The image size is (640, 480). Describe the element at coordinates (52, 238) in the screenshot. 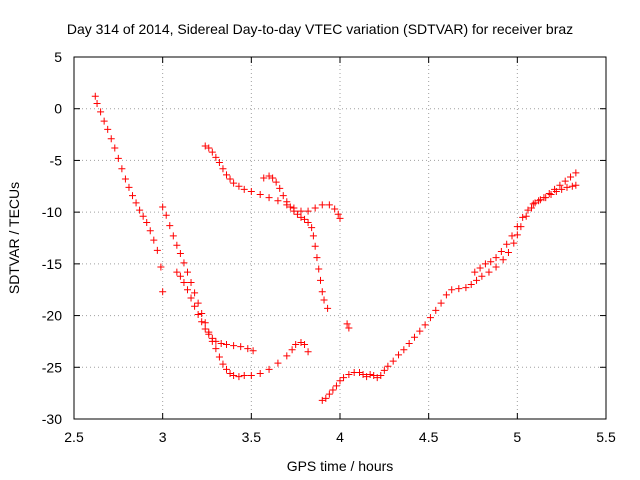

I see `y-tick-labels: 5 0 -5 -10 -15 -20 -25 -30` at that location.